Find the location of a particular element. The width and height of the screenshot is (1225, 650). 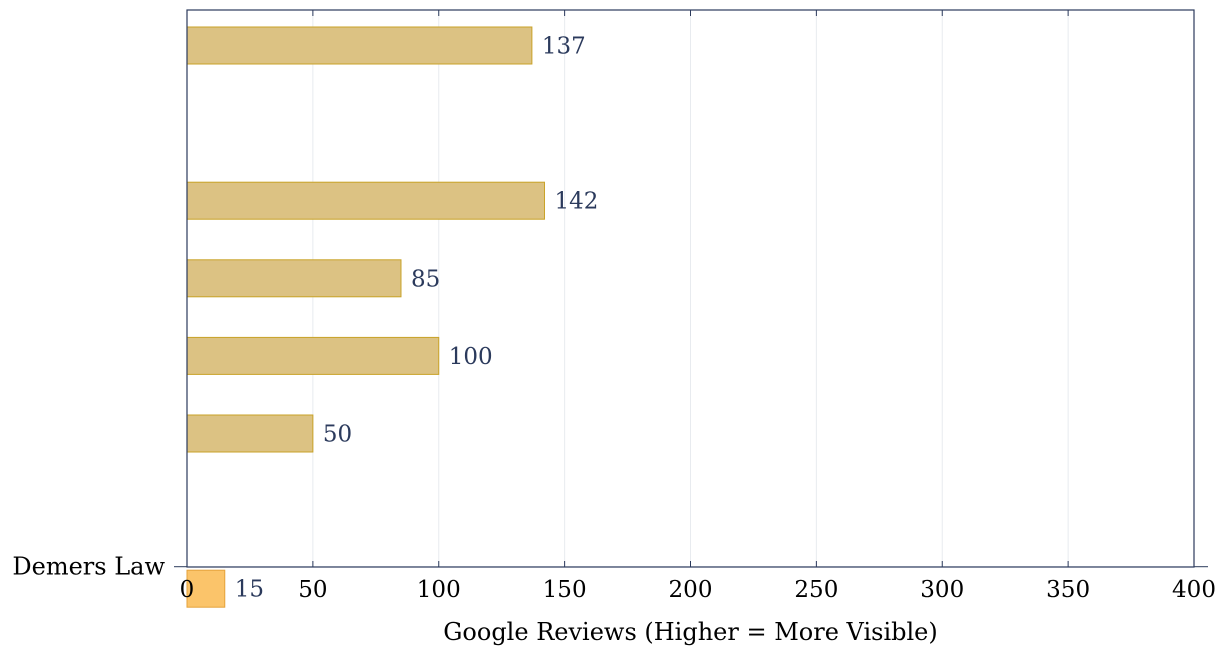

x-tick-label-200: 200 is located at coordinates (691, 590).